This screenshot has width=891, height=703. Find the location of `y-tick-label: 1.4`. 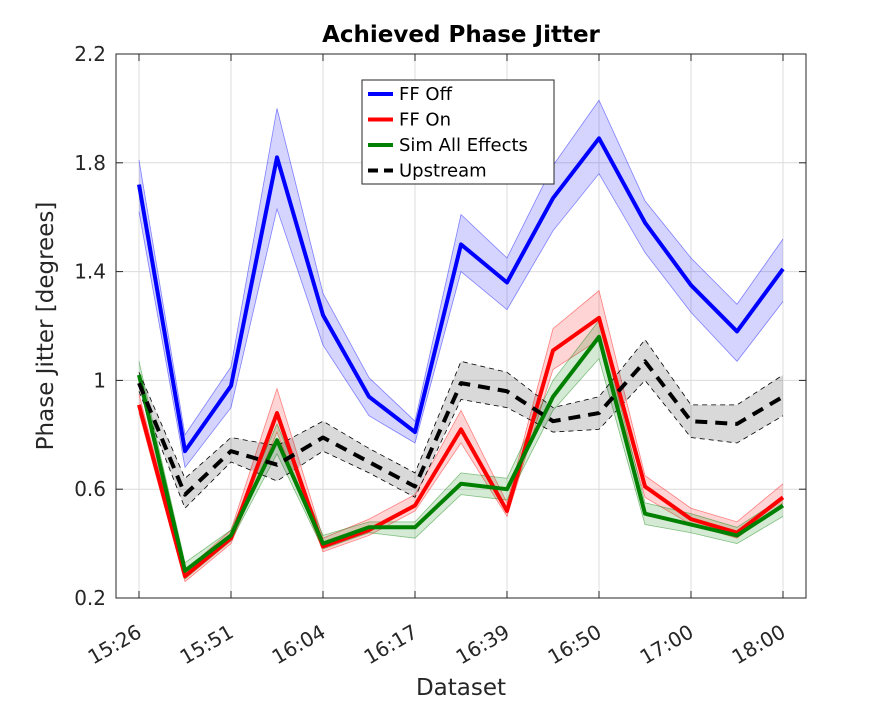

y-tick-label: 1.4 is located at coordinates (90, 272).